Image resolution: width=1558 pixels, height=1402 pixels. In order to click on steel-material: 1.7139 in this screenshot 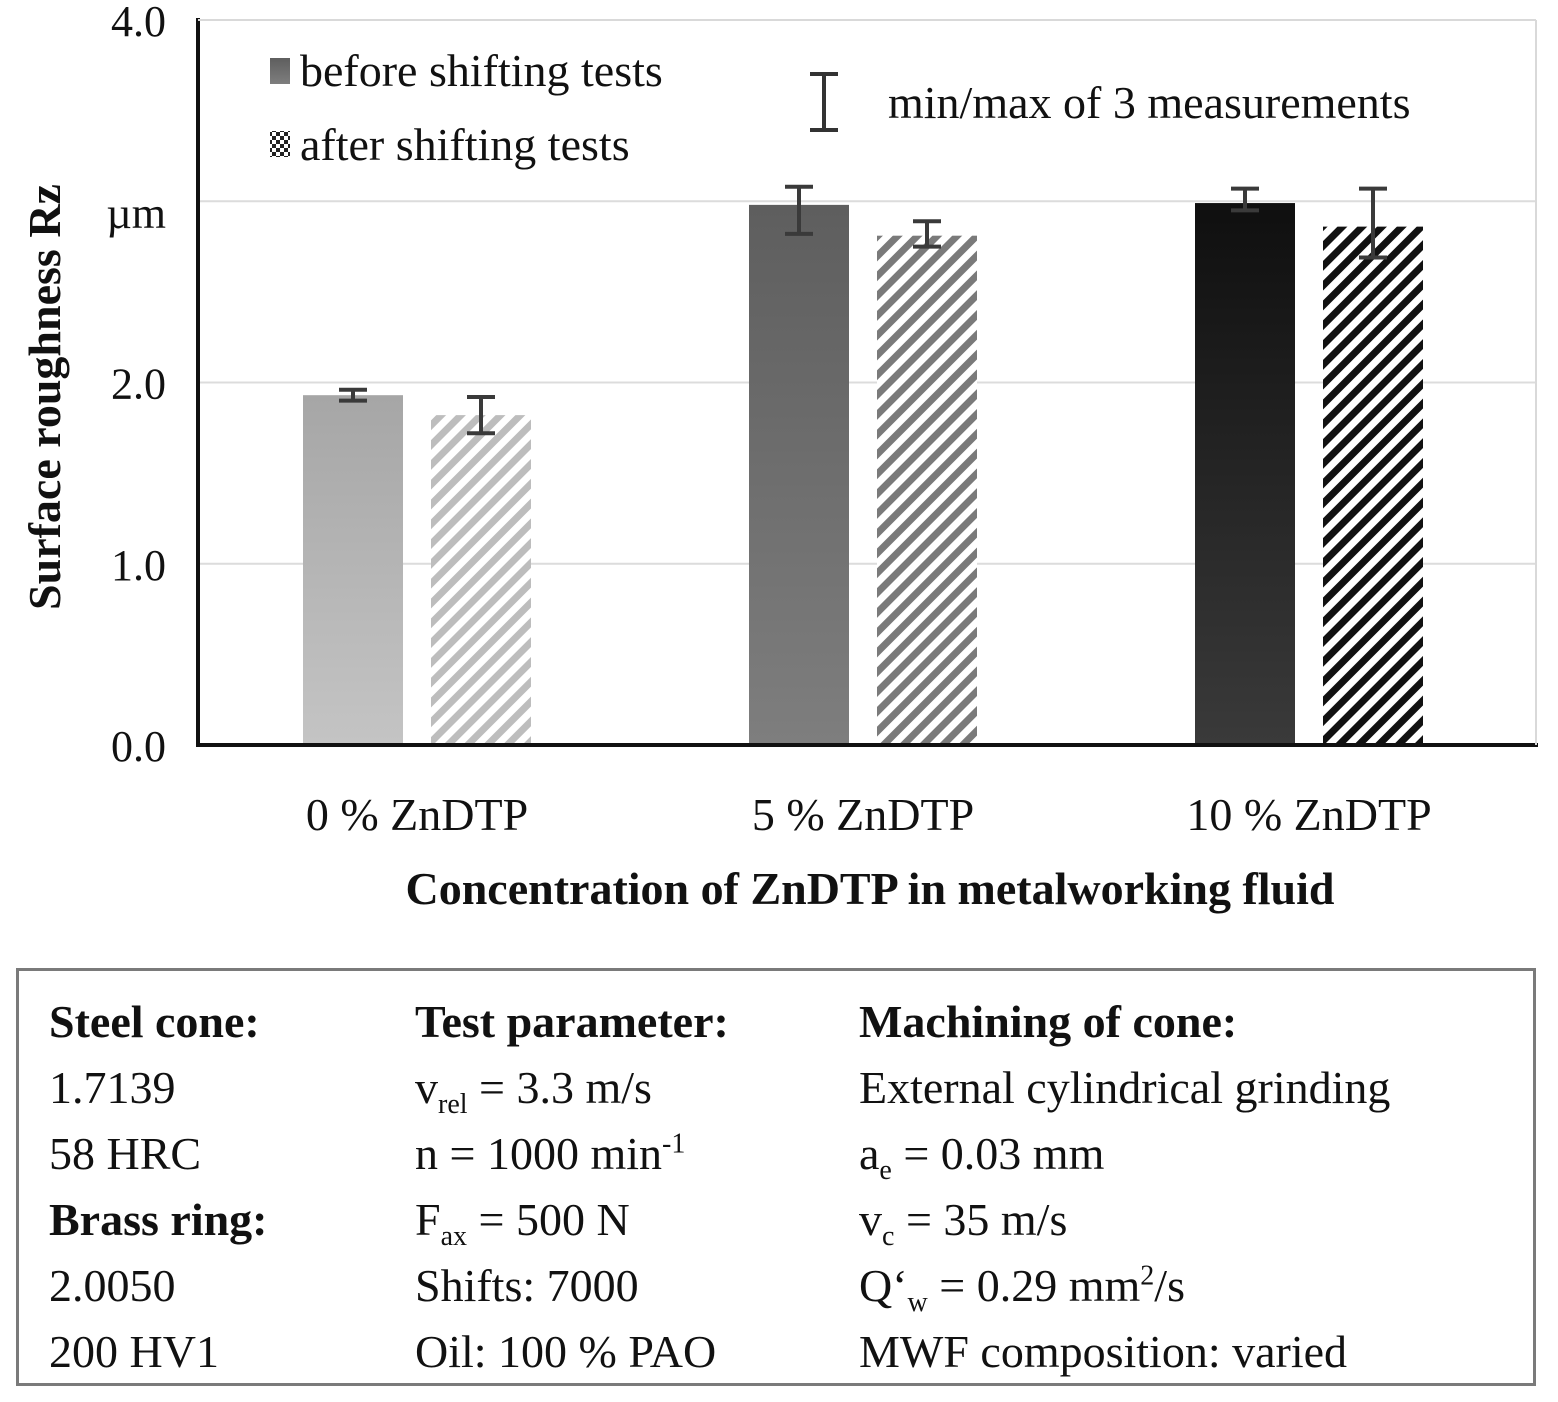, I will do `click(112, 1087)`.